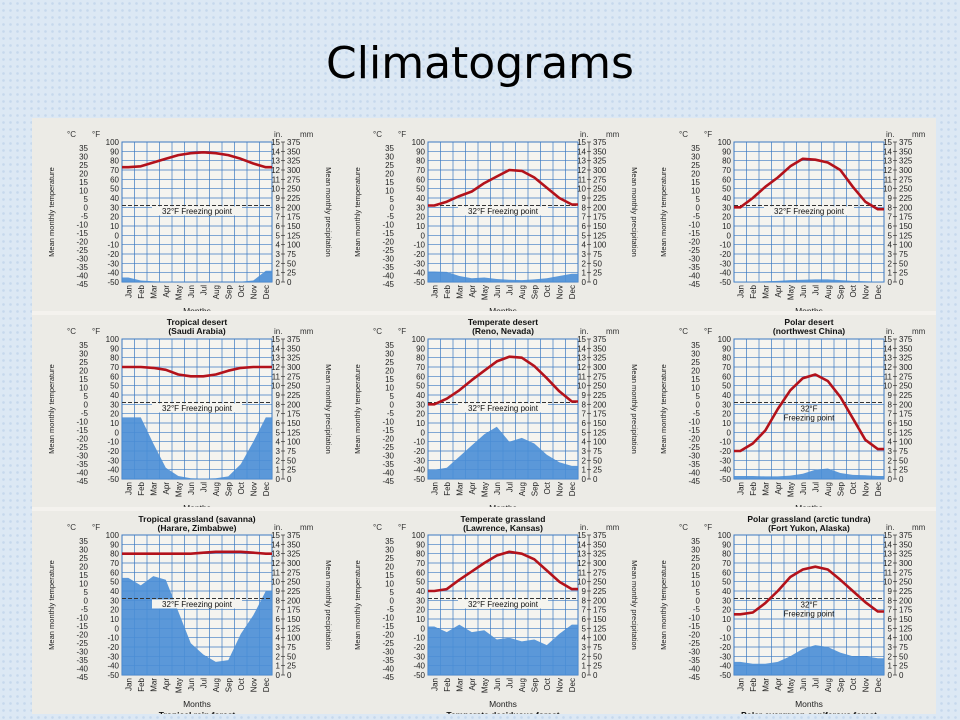 The height and width of the screenshot is (720, 960). What do you see at coordinates (86, 396) in the screenshot?
I see `tick-label-celsius: 5` at bounding box center [86, 396].